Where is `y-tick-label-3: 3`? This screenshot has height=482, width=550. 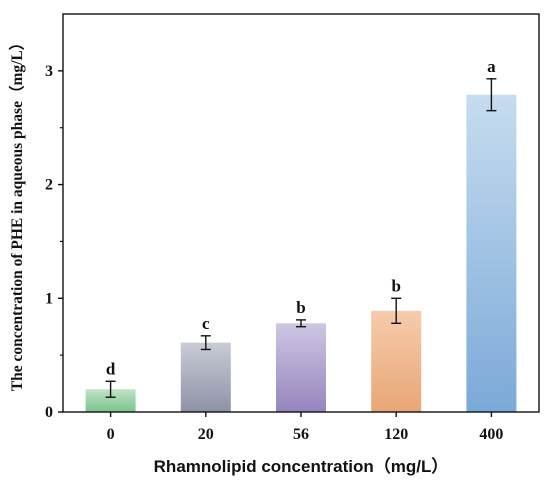 y-tick-label-3: 3 is located at coordinates (49, 71).